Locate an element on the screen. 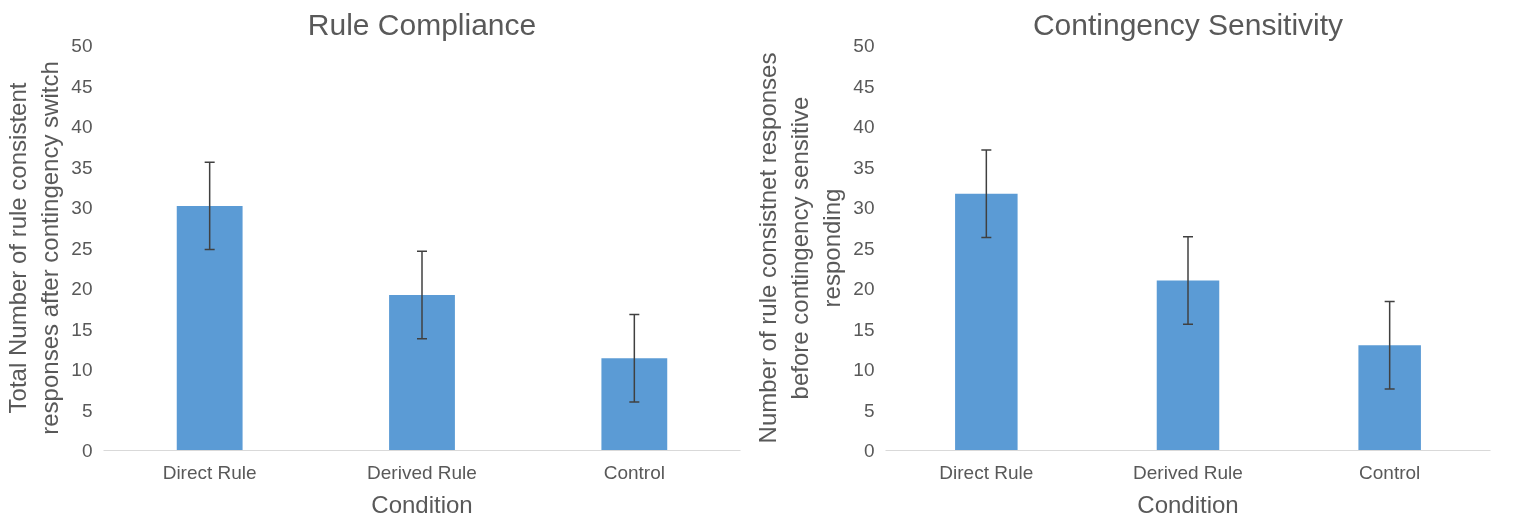  y-axis-title: Total Number of rule consistent responses after contingency switch is located at coordinates (33, 248).